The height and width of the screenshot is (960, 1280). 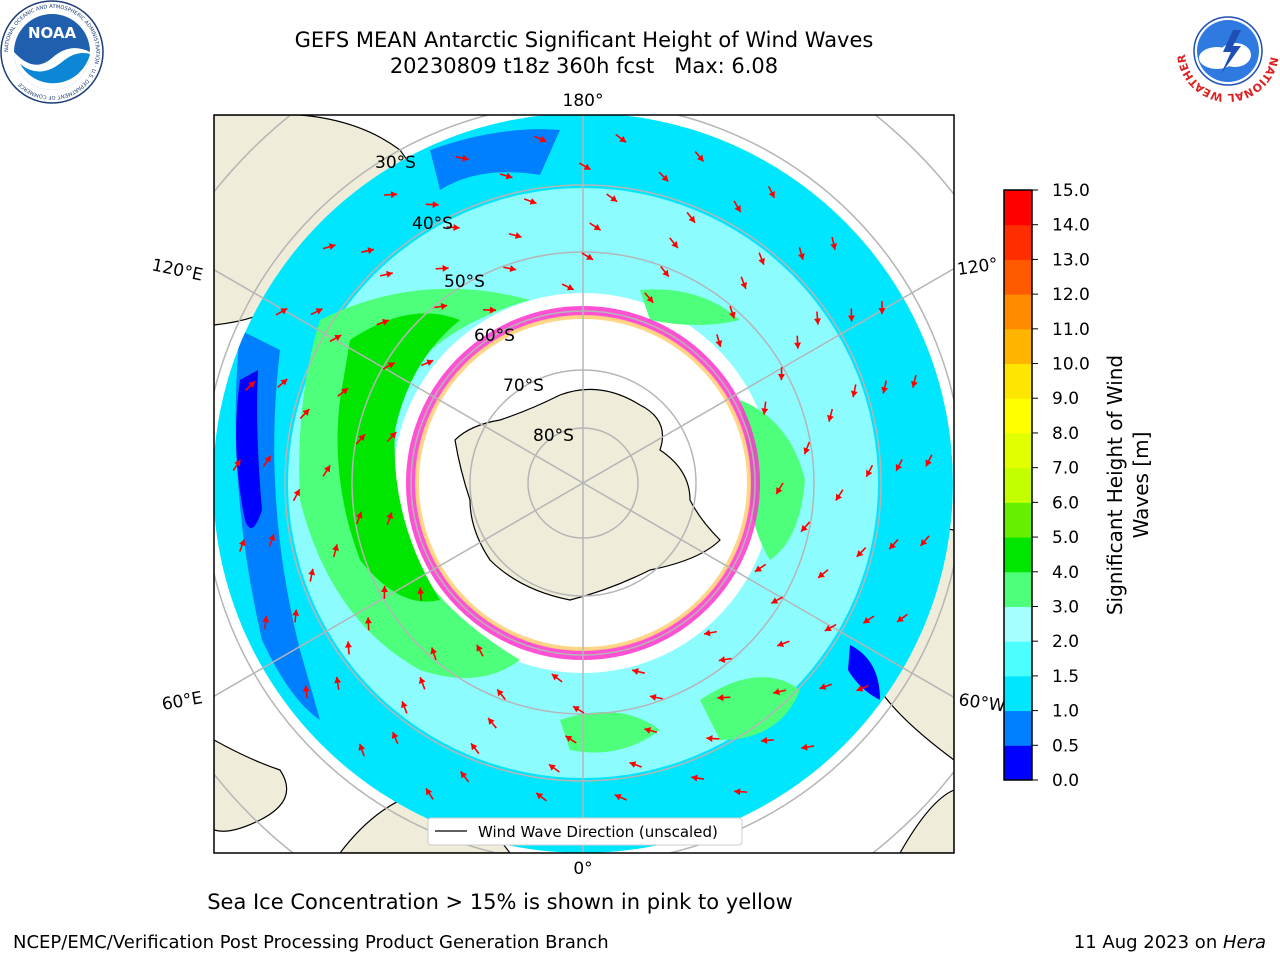 I want to click on latitude-labels: 30°S 40°S 50°S 60°S 70°S 80°S, so click(x=474, y=299).